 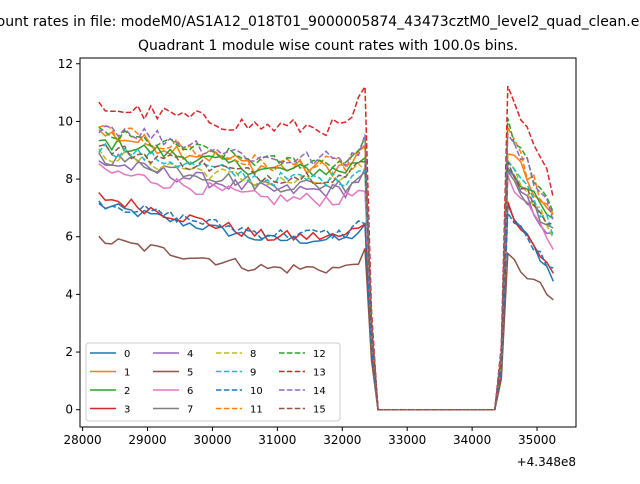 I want to click on legend-label-4: 4, so click(x=190, y=354).